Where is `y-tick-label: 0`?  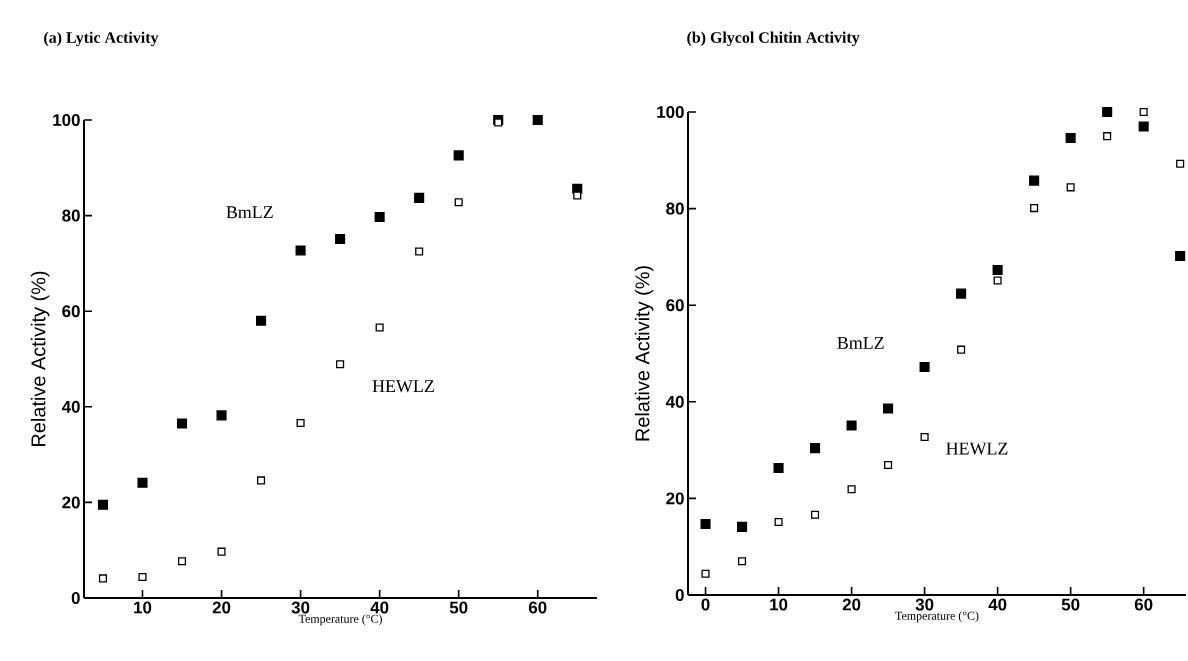 y-tick-label: 0 is located at coordinates (679, 595).